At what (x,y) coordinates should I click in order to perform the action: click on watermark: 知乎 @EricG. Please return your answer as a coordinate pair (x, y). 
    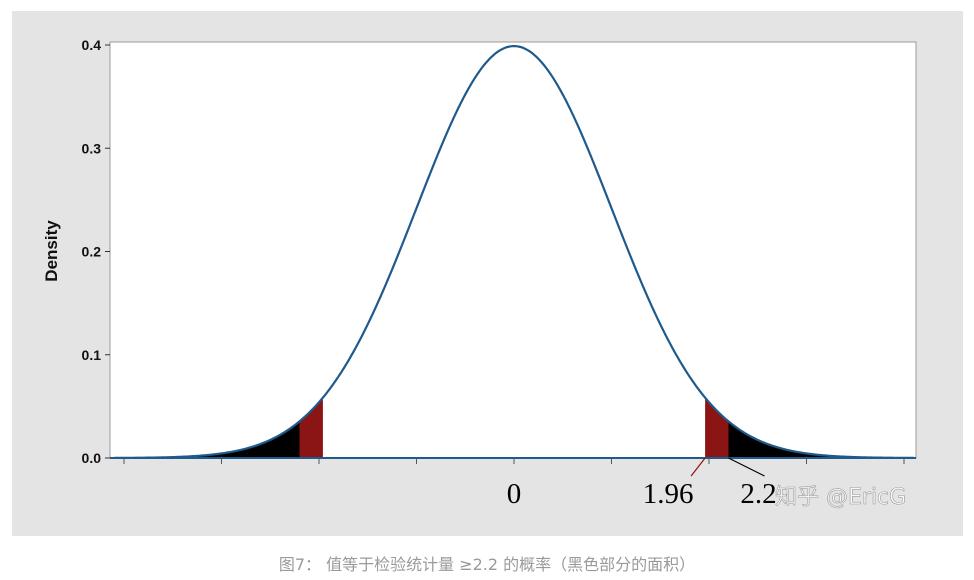
    Looking at the image, I should click on (840, 497).